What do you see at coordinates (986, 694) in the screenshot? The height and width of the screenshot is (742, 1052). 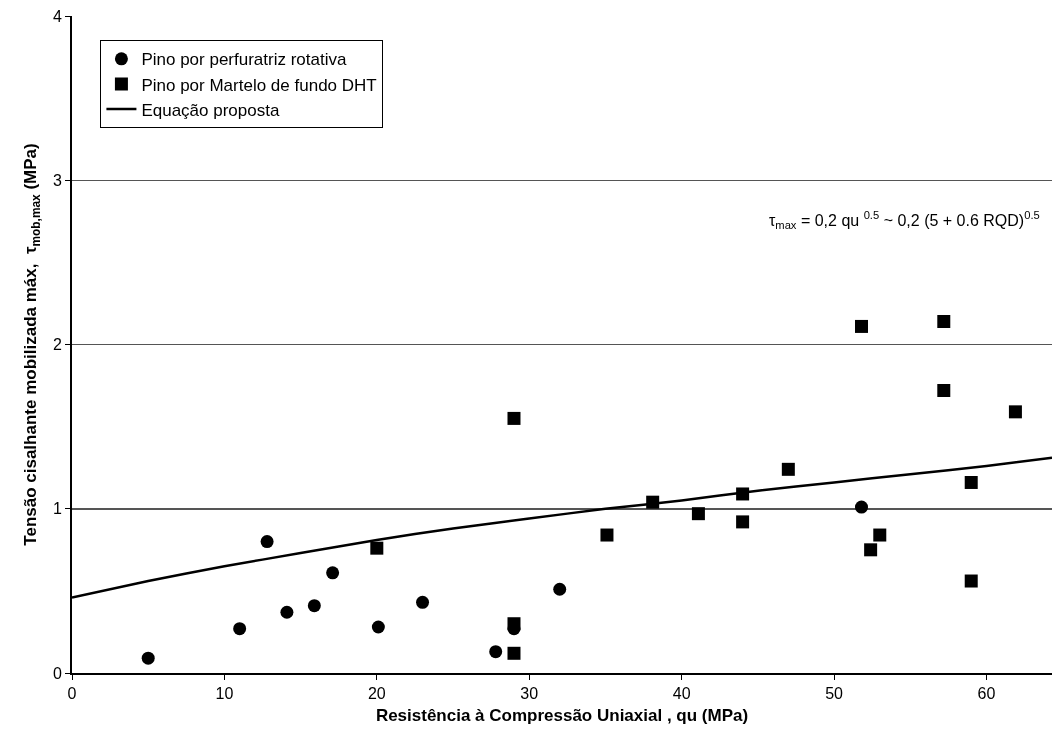 I see `x-tick-label: 60` at bounding box center [986, 694].